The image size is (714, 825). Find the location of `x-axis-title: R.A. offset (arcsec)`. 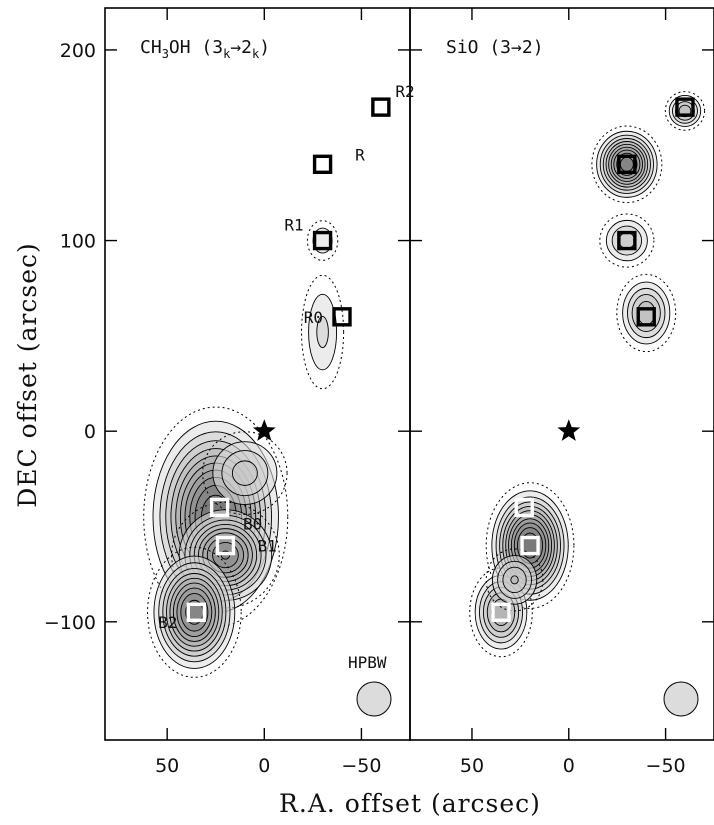

x-axis-title: R.A. offset (arcsec) is located at coordinates (410, 803).